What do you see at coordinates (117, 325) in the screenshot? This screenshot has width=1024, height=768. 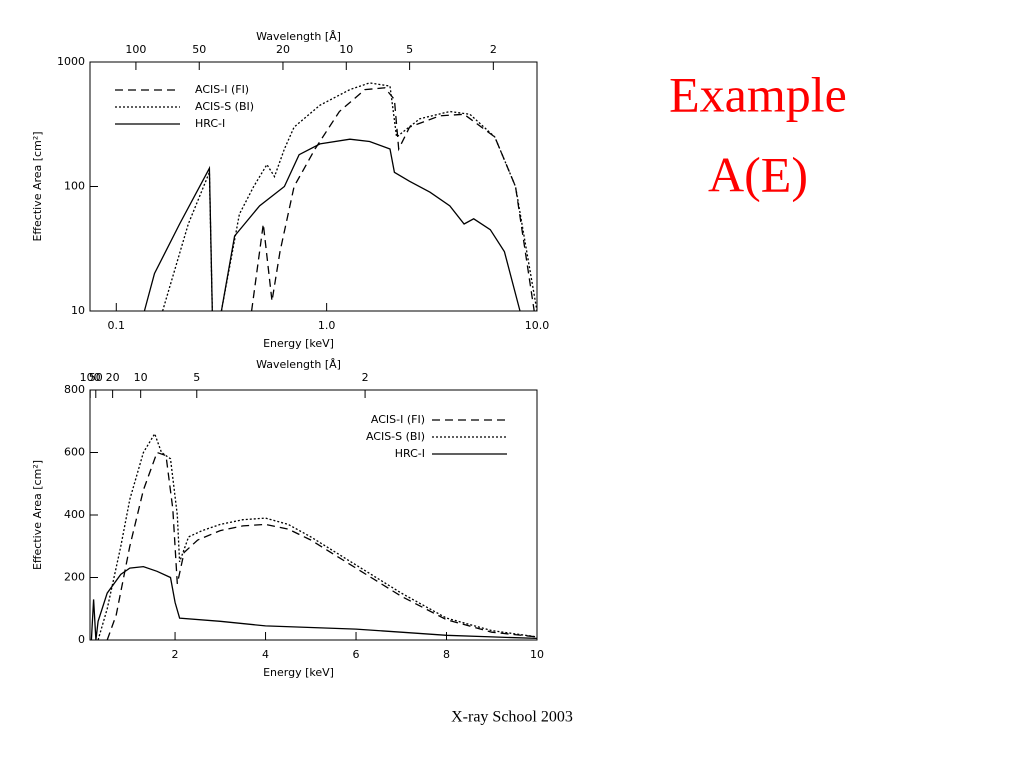 I see `x-tick-label: 0.1` at bounding box center [117, 325].